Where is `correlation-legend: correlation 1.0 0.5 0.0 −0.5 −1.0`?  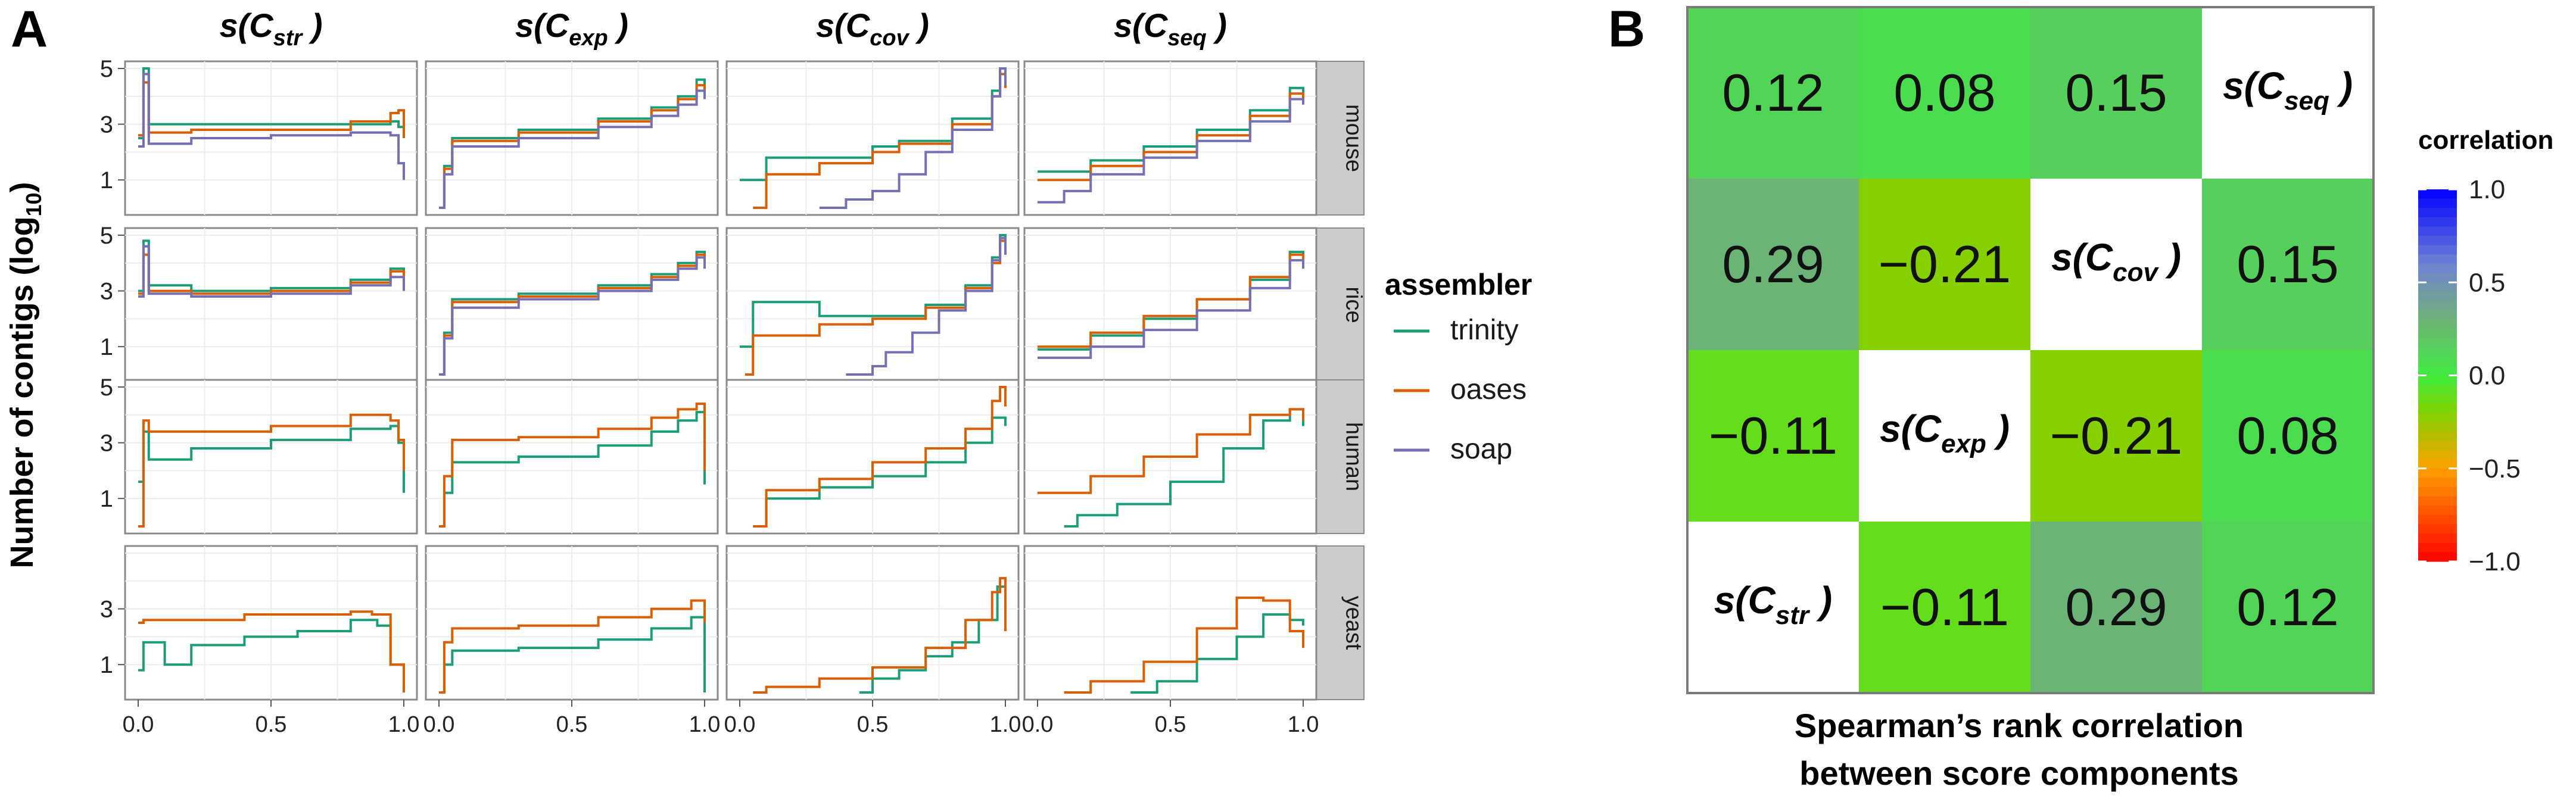
correlation-legend: correlation 1.0 0.5 0.0 −0.5 −1.0 is located at coordinates (2485, 351).